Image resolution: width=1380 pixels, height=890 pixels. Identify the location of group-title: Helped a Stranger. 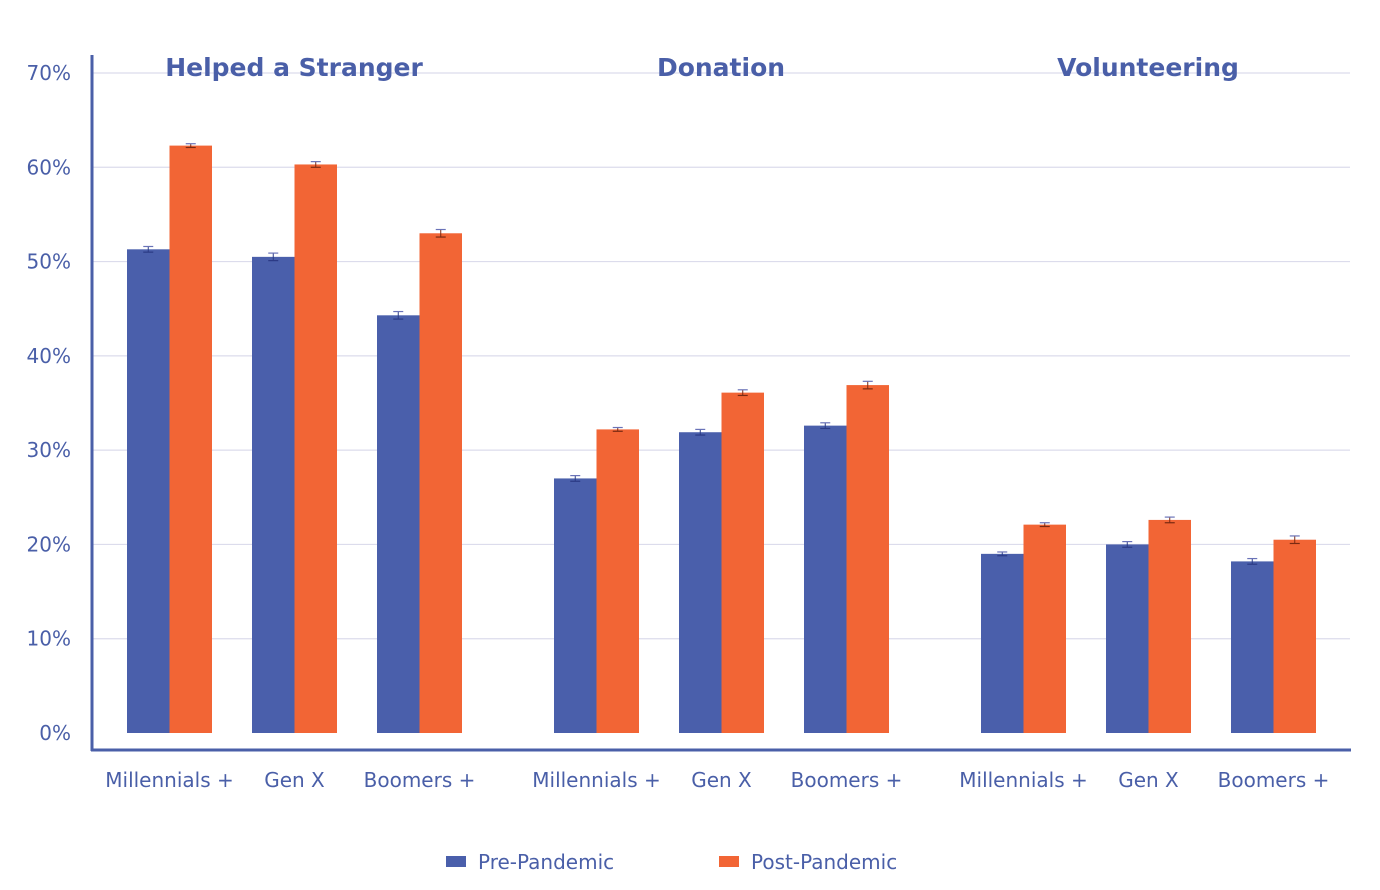
(294, 67).